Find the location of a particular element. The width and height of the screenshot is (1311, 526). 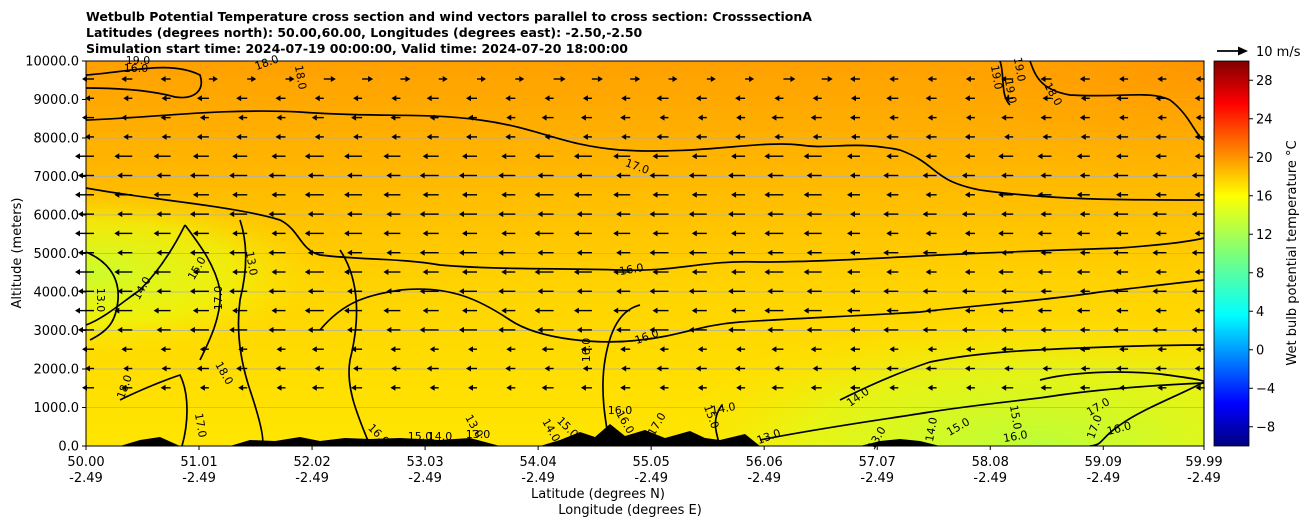

contour-label: 19.0 is located at coordinates (996, 77).